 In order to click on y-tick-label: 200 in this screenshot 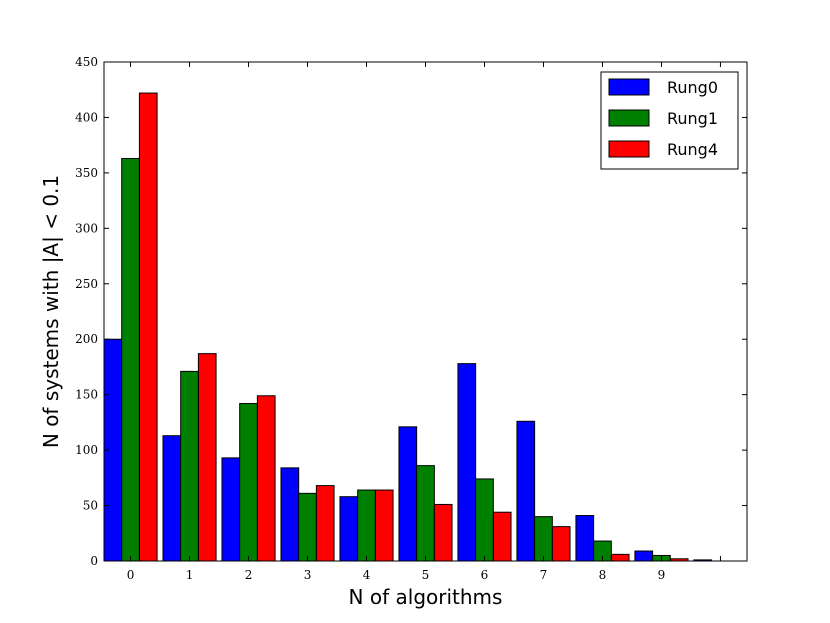, I will do `click(86, 339)`.